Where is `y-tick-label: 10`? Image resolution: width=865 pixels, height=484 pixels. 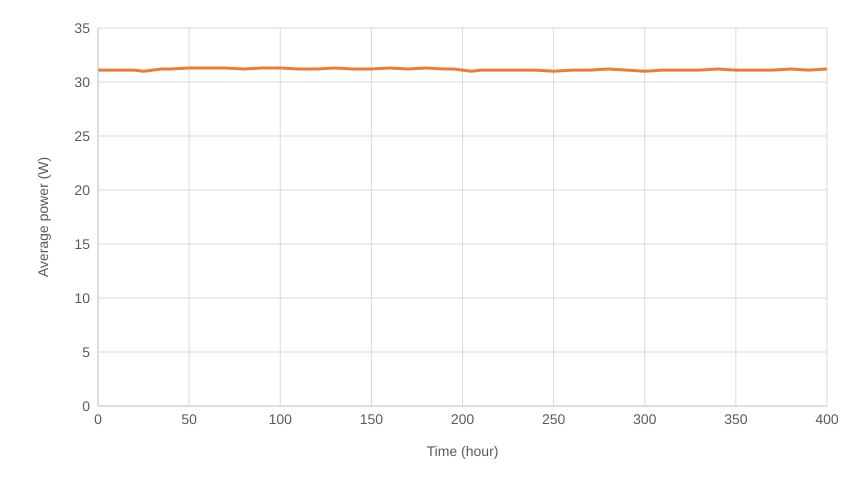
y-tick-label: 10 is located at coordinates (82, 298).